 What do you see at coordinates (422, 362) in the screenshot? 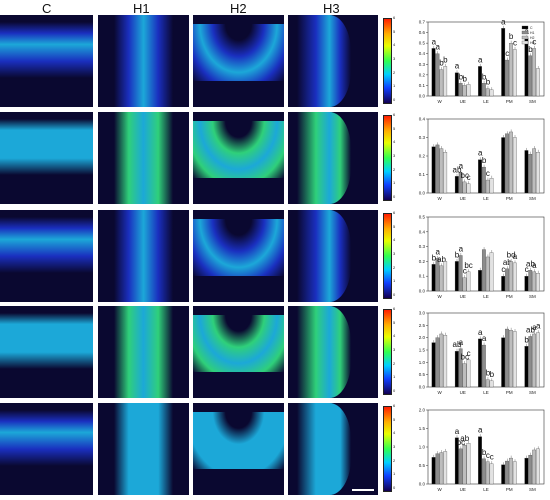
I see `y-tick-label: 1.0` at bounding box center [422, 362].